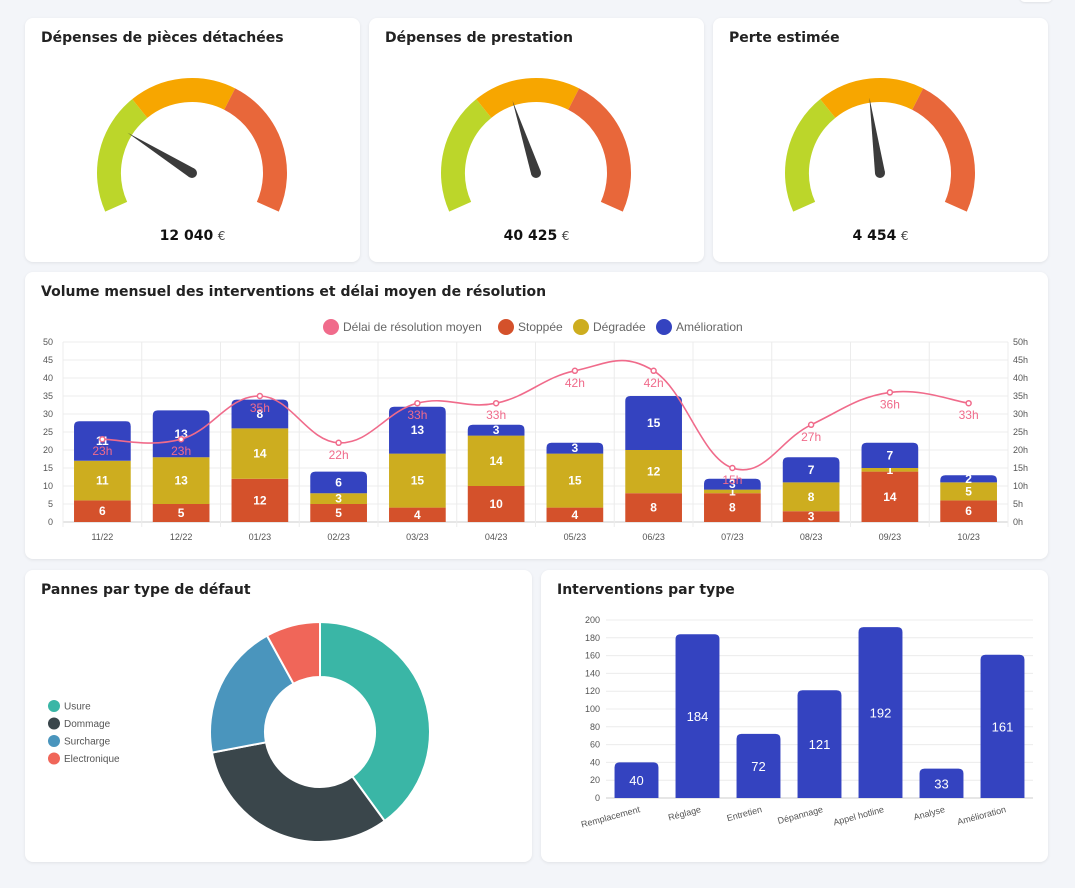  What do you see at coordinates (880, 145) in the screenshot?
I see `gauge-chart` at bounding box center [880, 145].